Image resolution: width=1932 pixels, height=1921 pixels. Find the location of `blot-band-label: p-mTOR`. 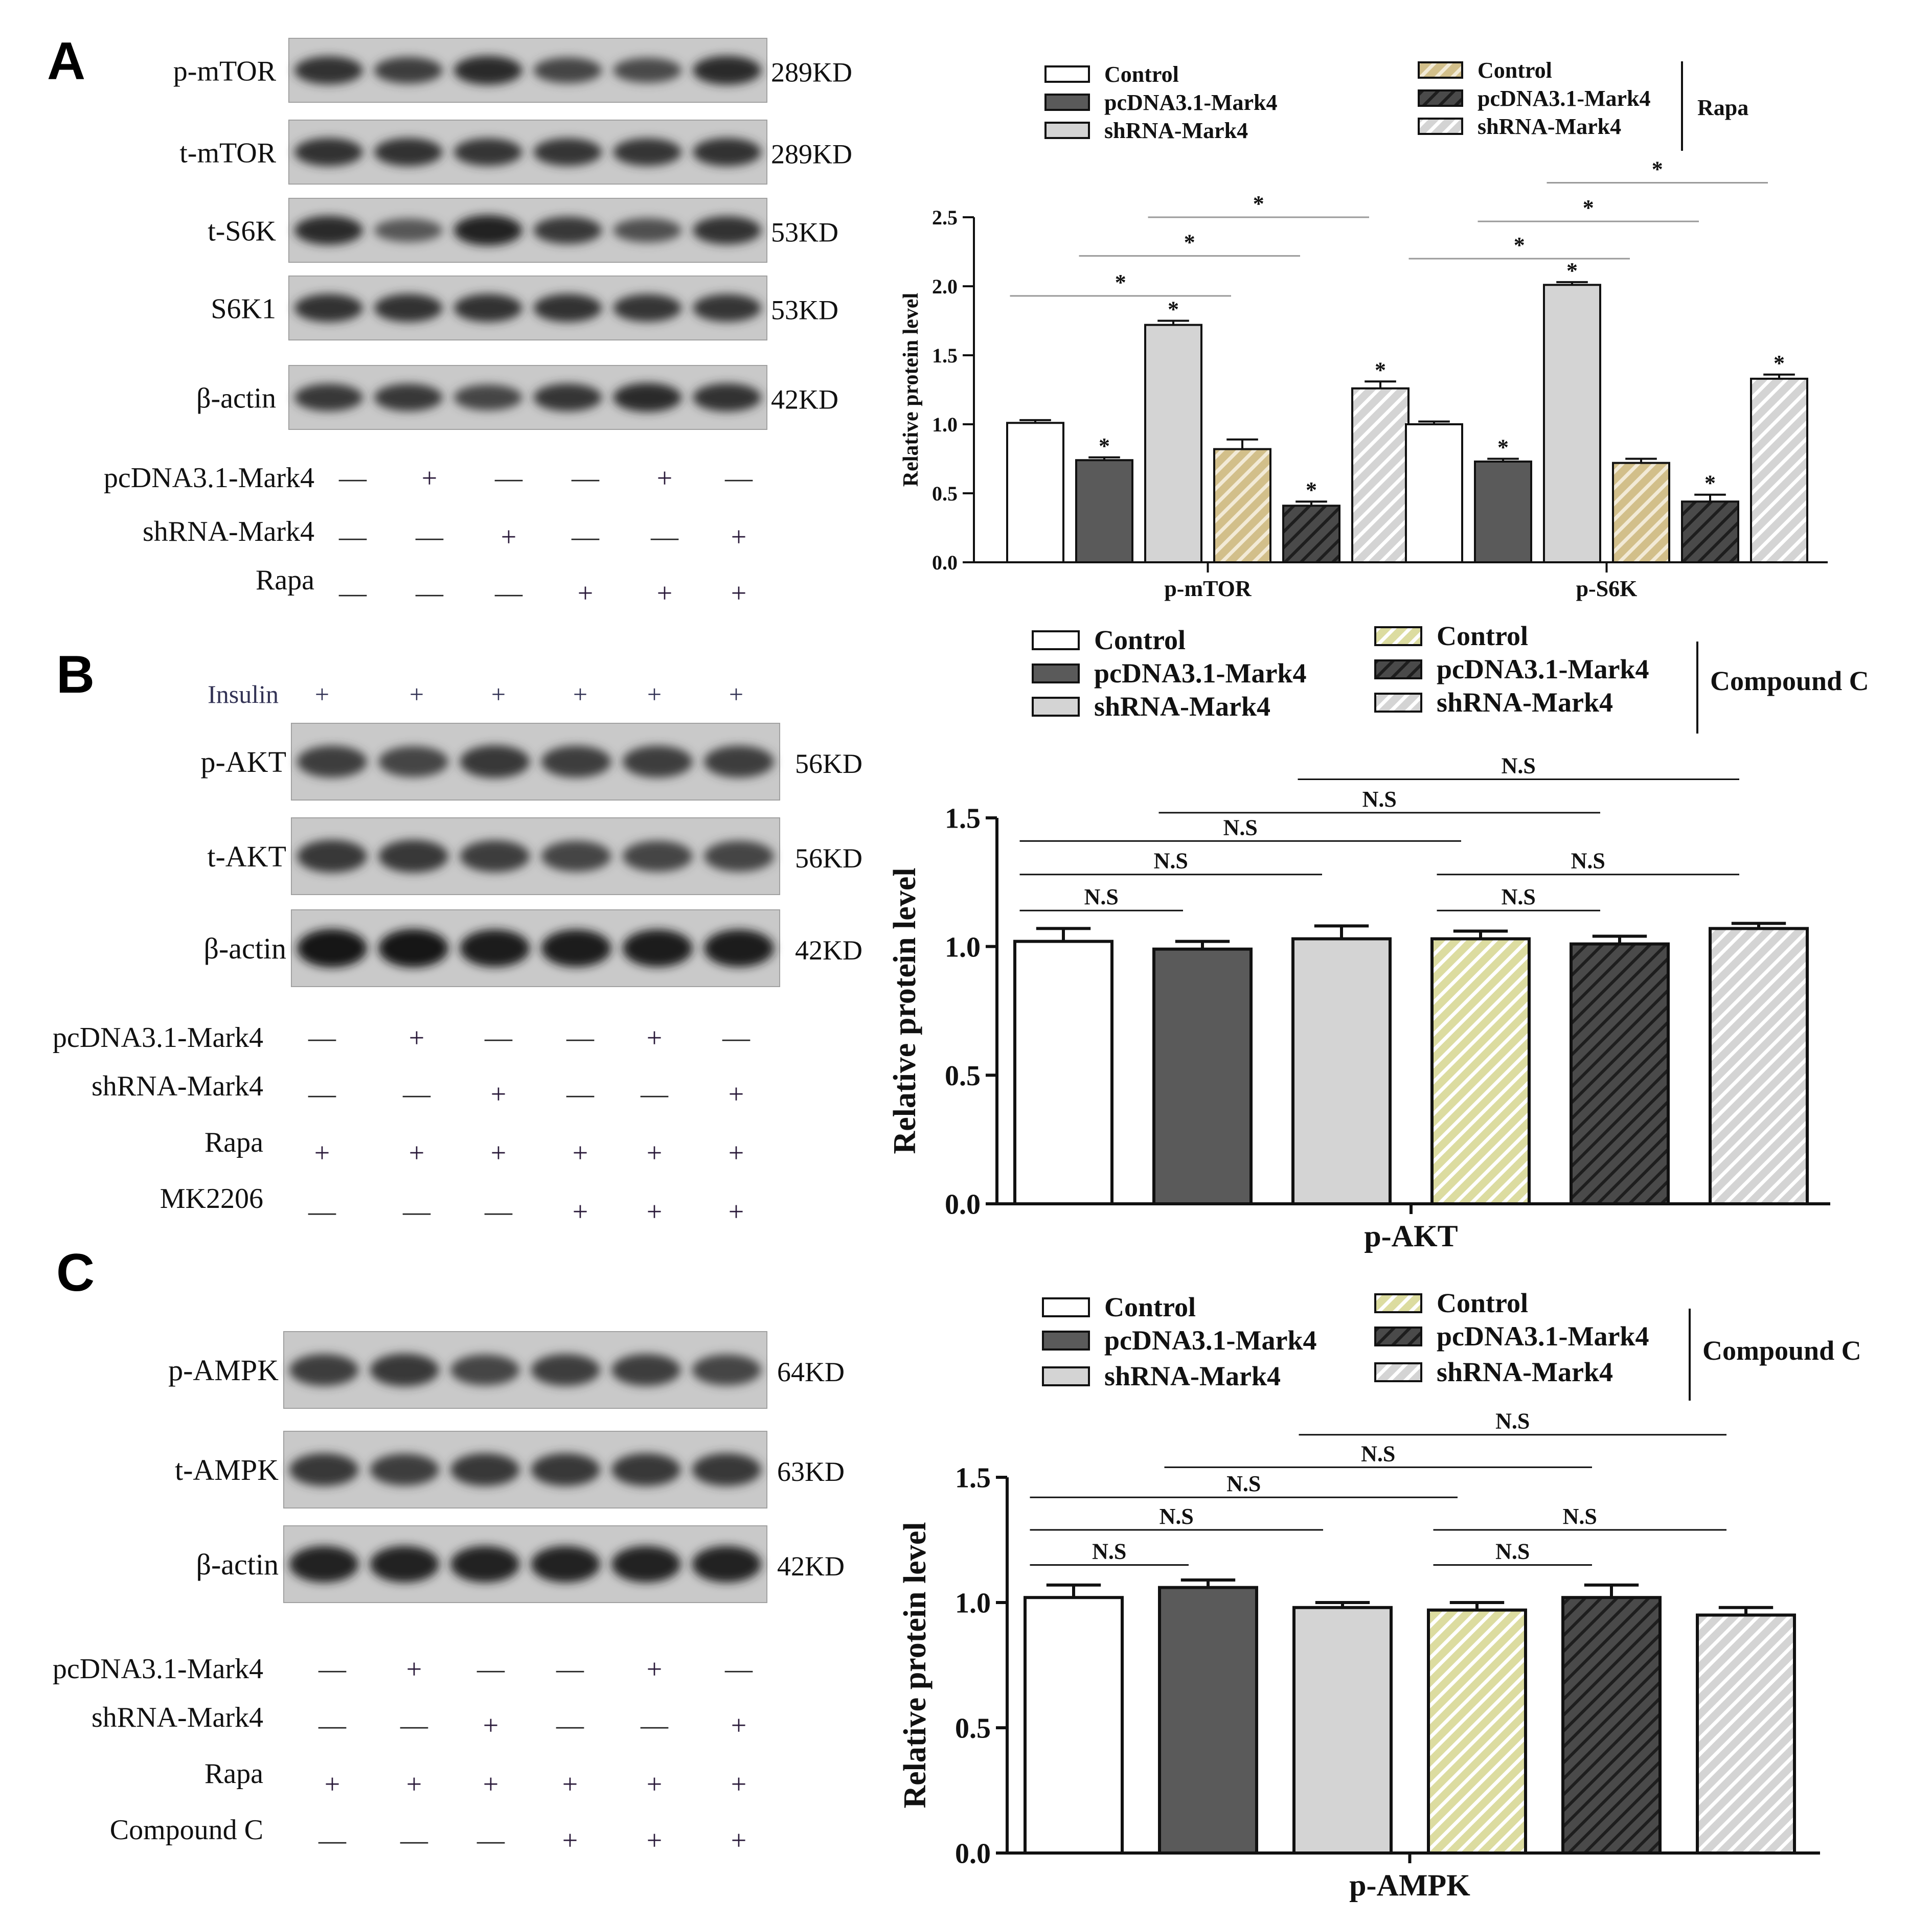

blot-band-label: p-mTOR is located at coordinates (225, 71).